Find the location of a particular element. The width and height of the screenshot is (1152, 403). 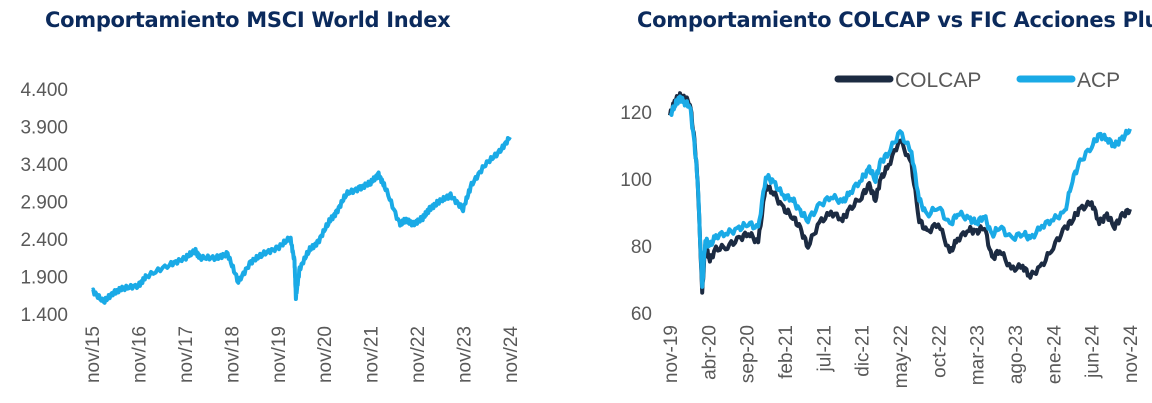

x-tick-label: ago-23 is located at coordinates (1016, 354).